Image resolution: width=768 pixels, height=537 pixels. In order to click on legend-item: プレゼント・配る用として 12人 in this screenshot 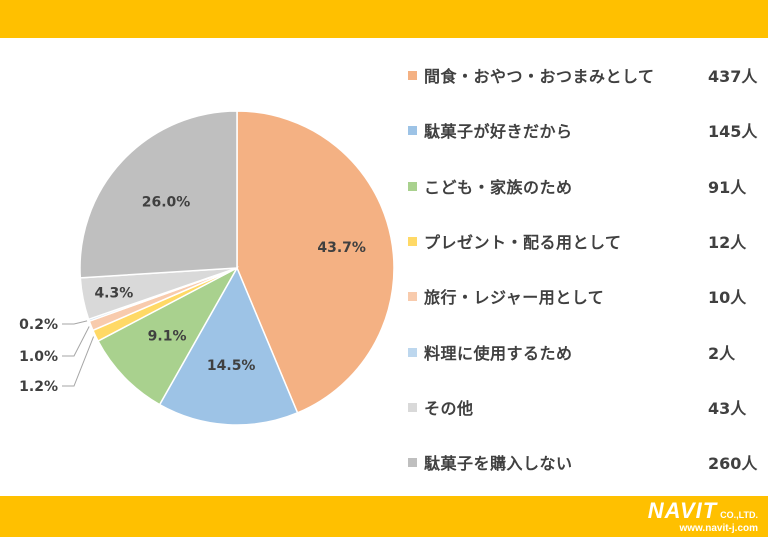, I will do `click(584, 241)`.